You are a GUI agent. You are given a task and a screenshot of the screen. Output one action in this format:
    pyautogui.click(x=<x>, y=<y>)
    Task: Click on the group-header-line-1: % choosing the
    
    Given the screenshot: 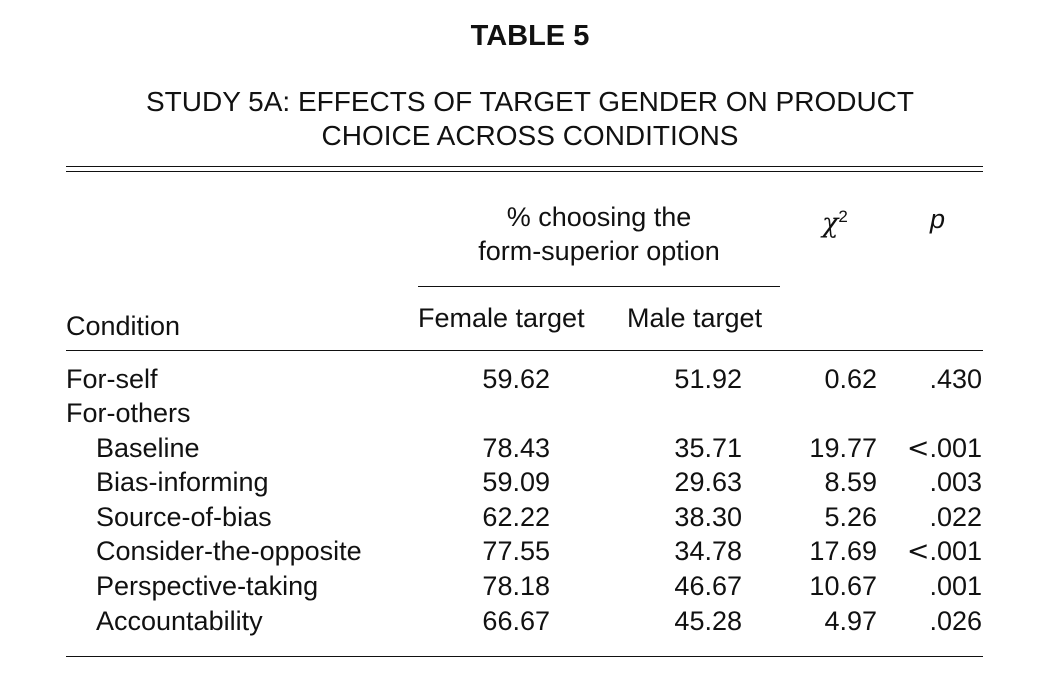 What is the action you would take?
    pyautogui.click(x=599, y=217)
    